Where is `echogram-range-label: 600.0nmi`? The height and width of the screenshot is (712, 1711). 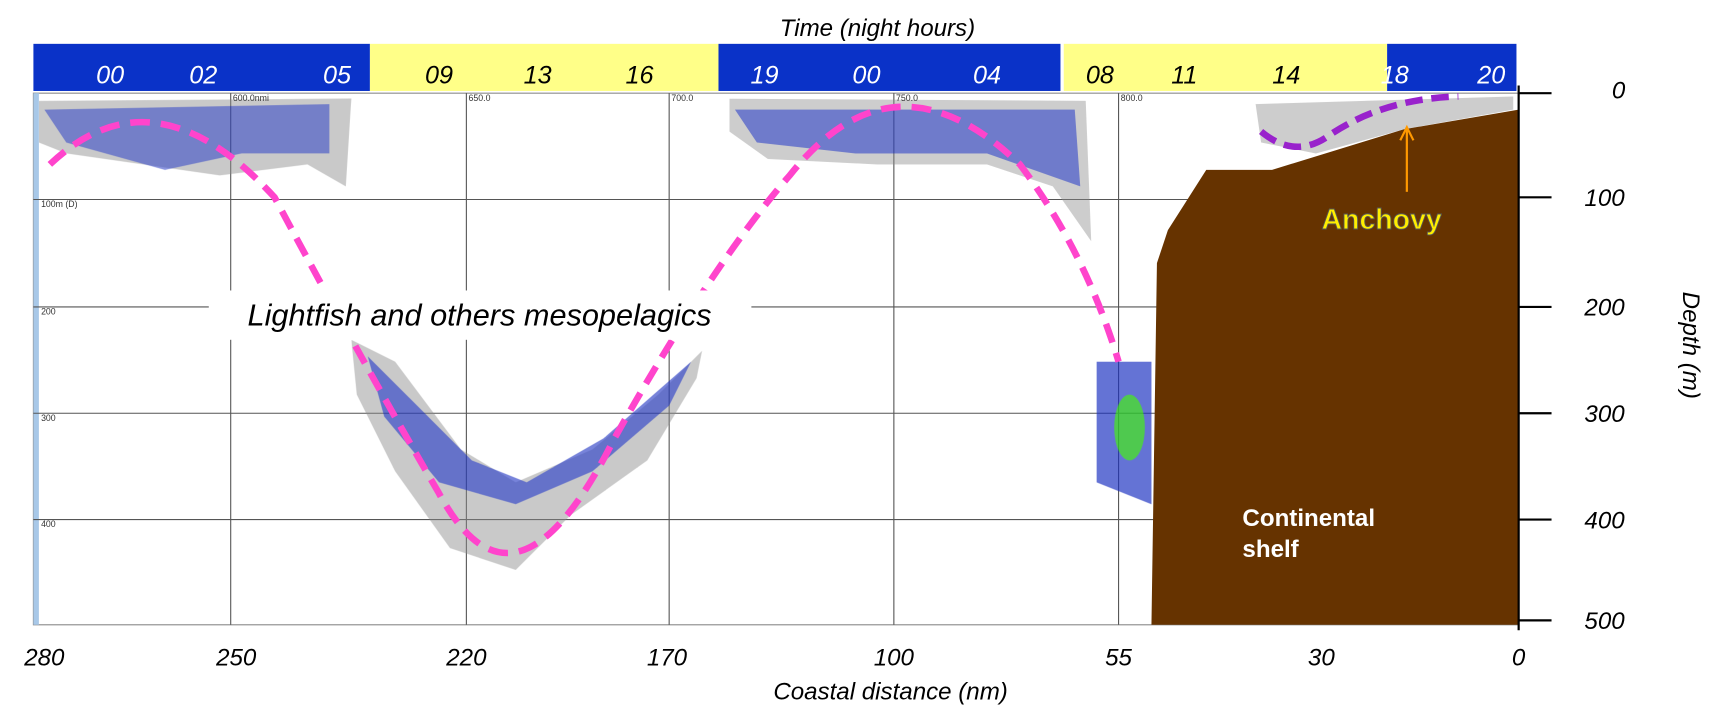
echogram-range-label: 600.0nmi is located at coordinates (251, 98).